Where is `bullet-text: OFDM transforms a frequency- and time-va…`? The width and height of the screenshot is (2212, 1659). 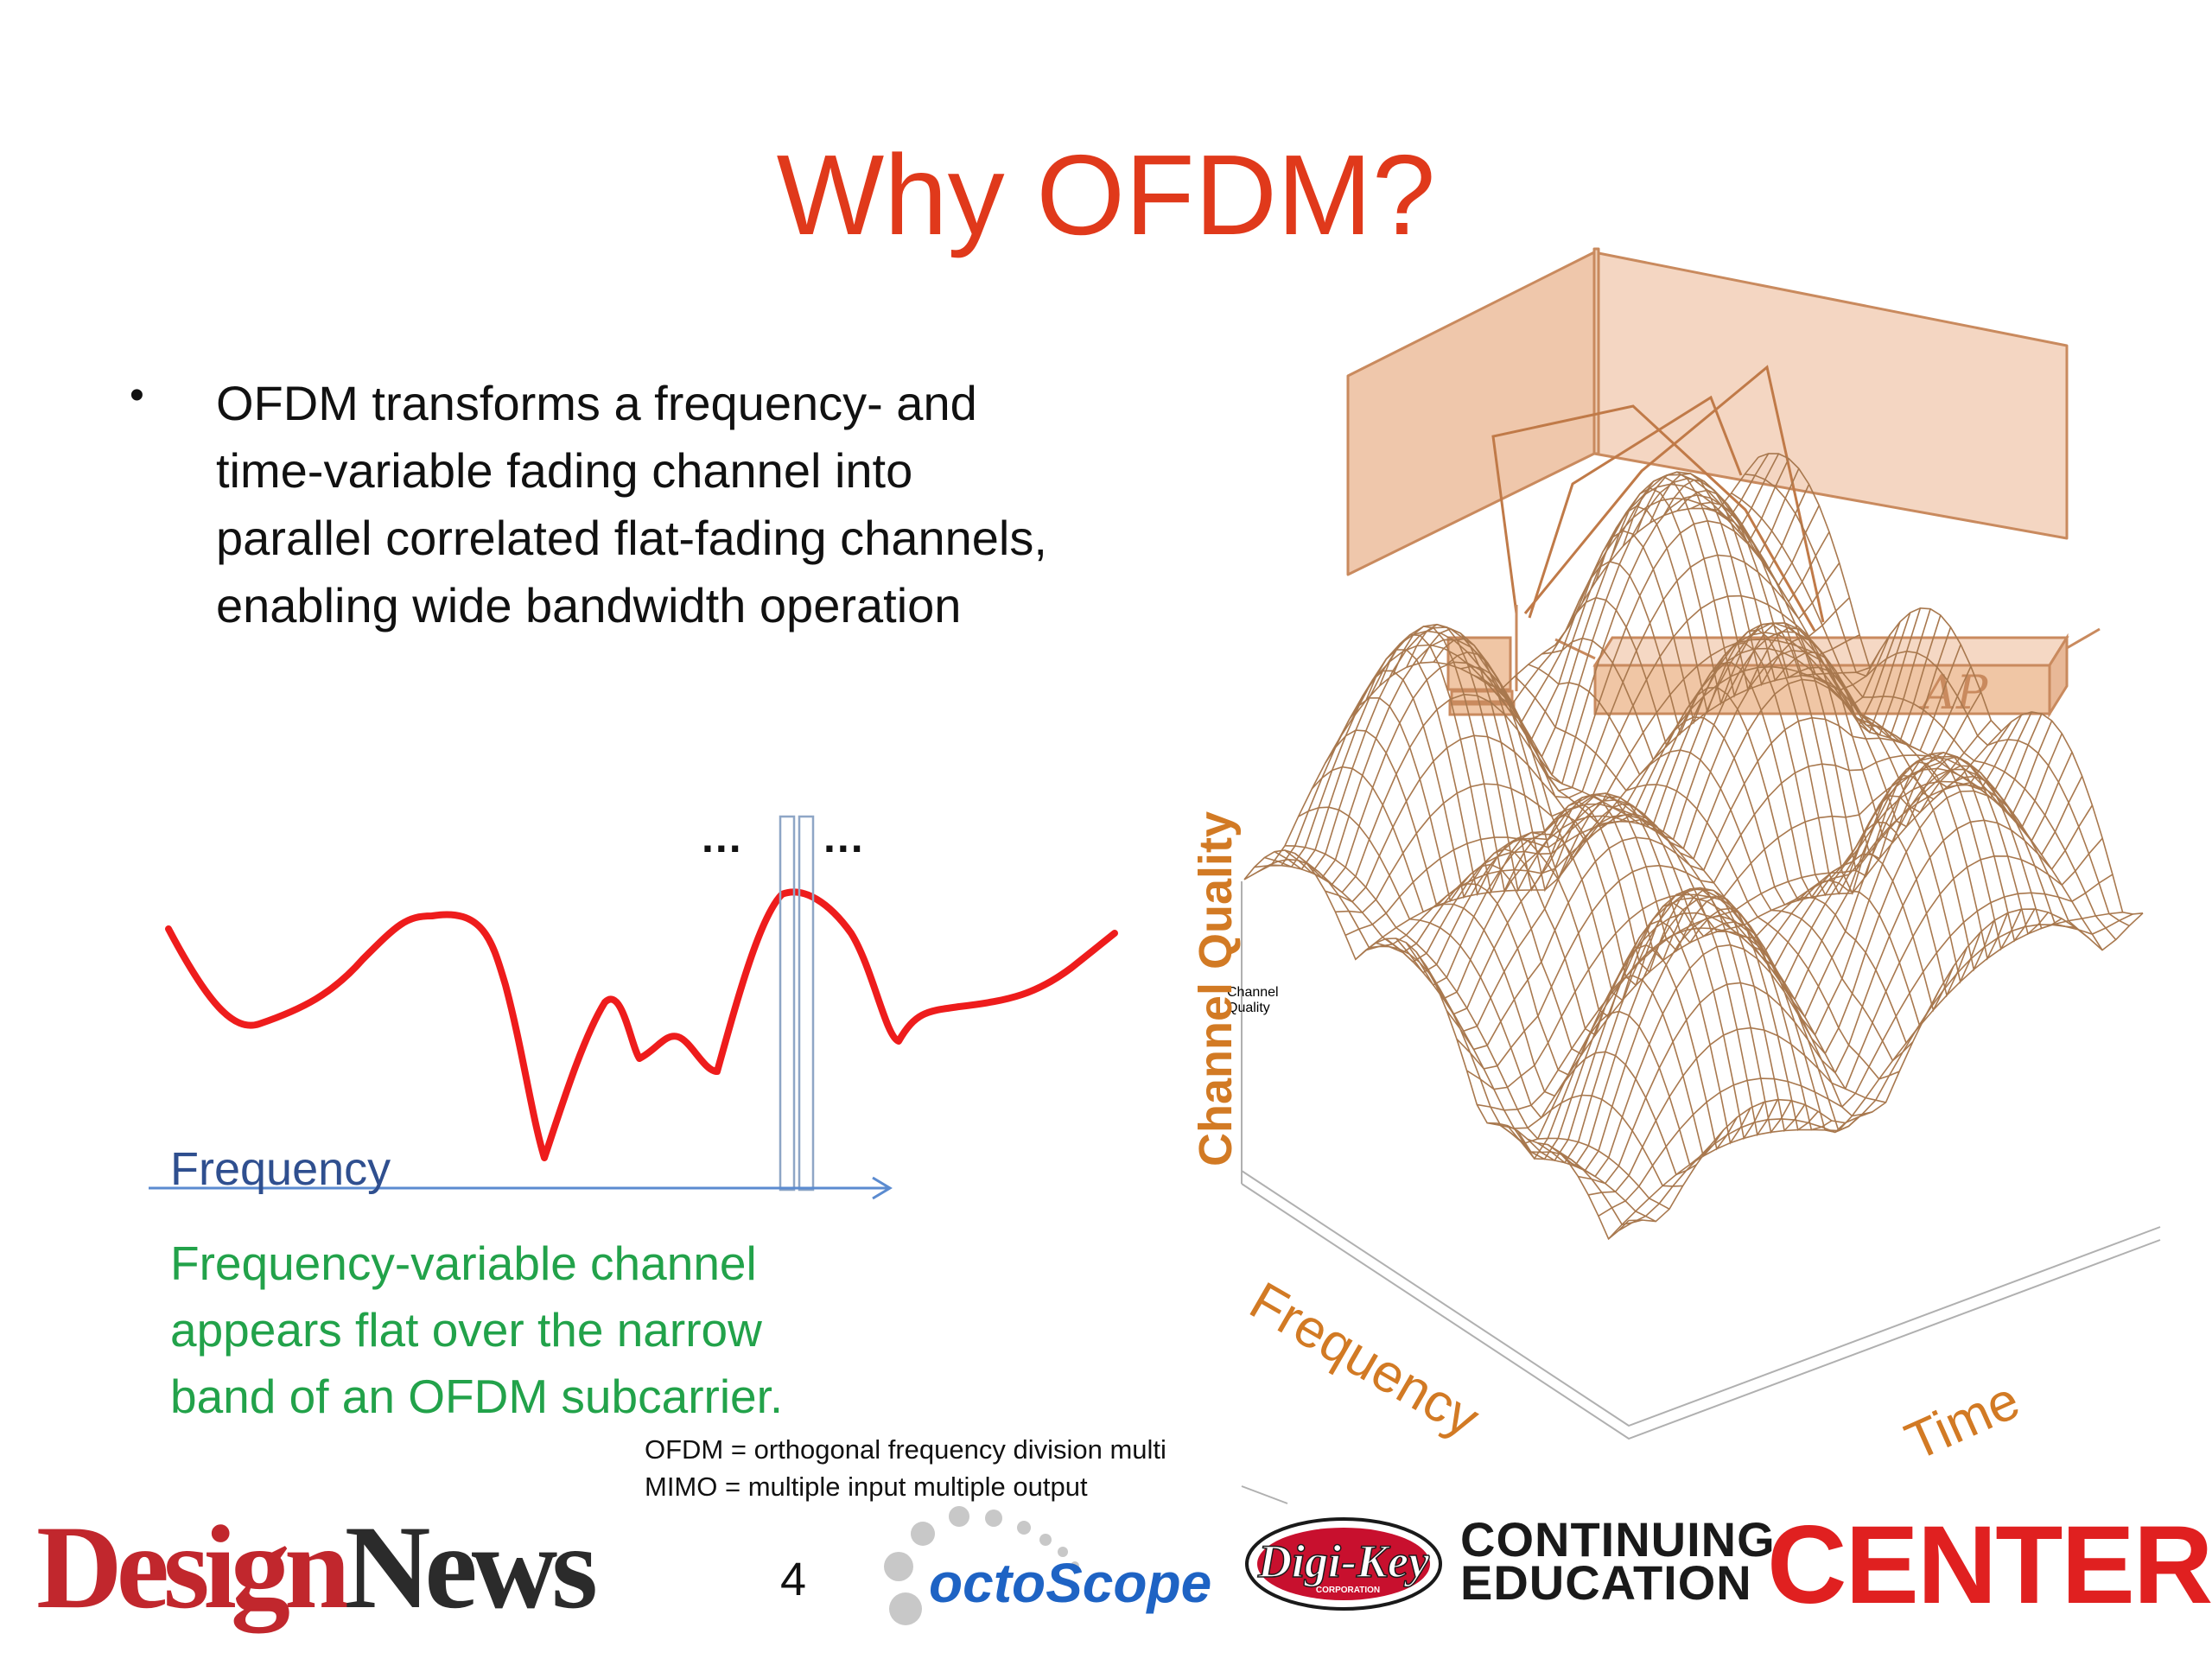
bullet-text: OFDM transforms a frequency- and time-va… is located at coordinates (713, 504).